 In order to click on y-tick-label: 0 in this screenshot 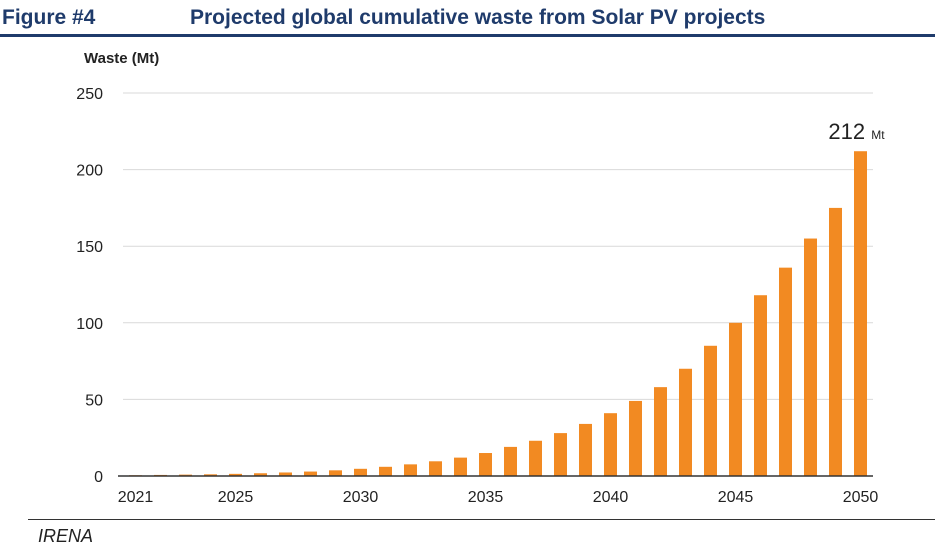, I will do `click(98, 477)`.